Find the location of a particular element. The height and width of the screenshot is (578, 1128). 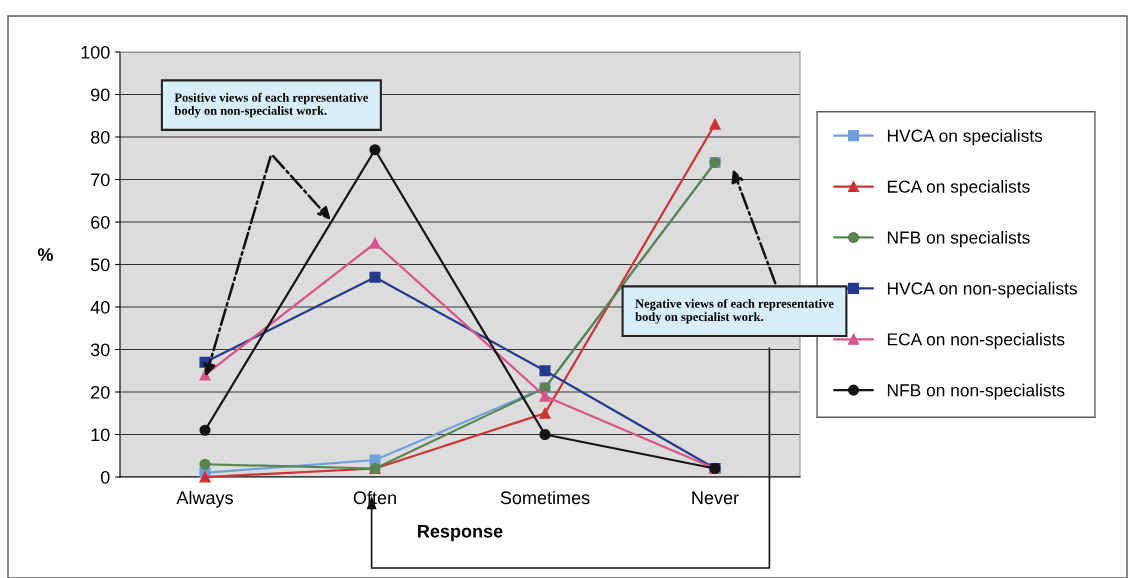

x-axis-title: Response is located at coordinates (460, 533).